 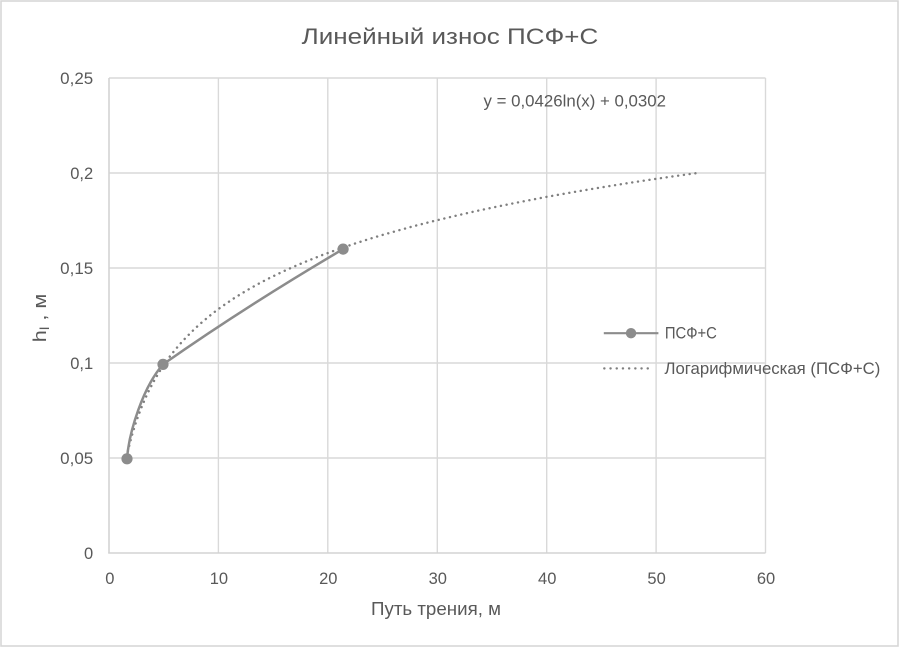 What do you see at coordinates (575, 100) in the screenshot?
I see `svg-text: y = 0,0426ln(x) + 0,0302` at bounding box center [575, 100].